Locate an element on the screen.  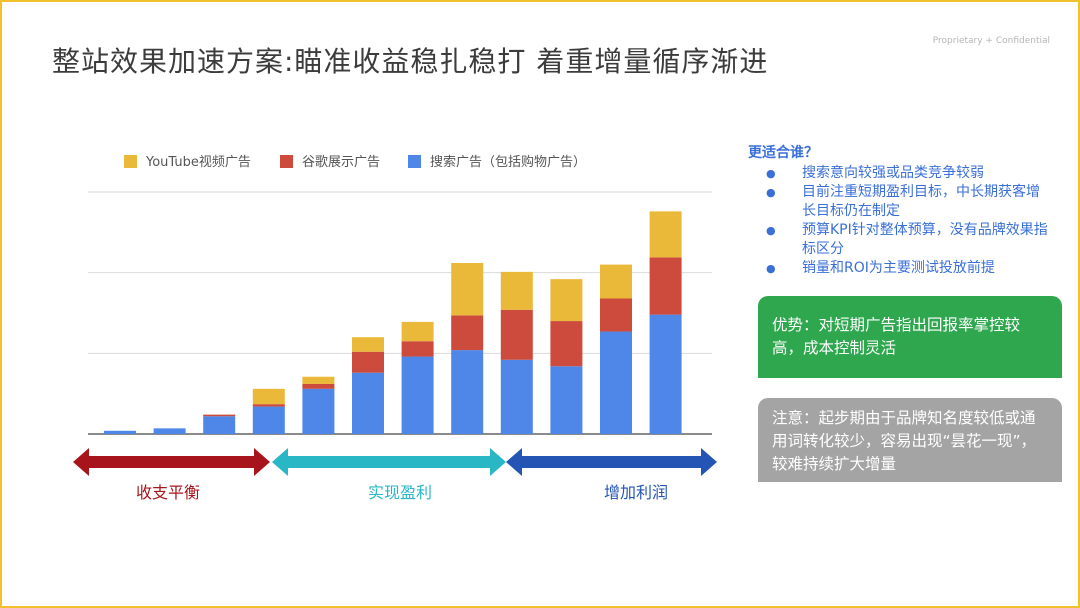
fit-item: ● 目前注重短期盈利目标，中长期获客增长目标仍在制定 is located at coordinates (898, 202).